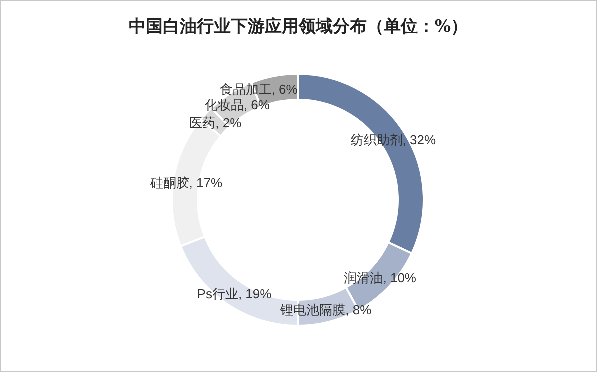 This screenshot has height=372, width=597. What do you see at coordinates (326, 310) in the screenshot?
I see `slice-label: 锂电池隔膜, 8%` at bounding box center [326, 310].